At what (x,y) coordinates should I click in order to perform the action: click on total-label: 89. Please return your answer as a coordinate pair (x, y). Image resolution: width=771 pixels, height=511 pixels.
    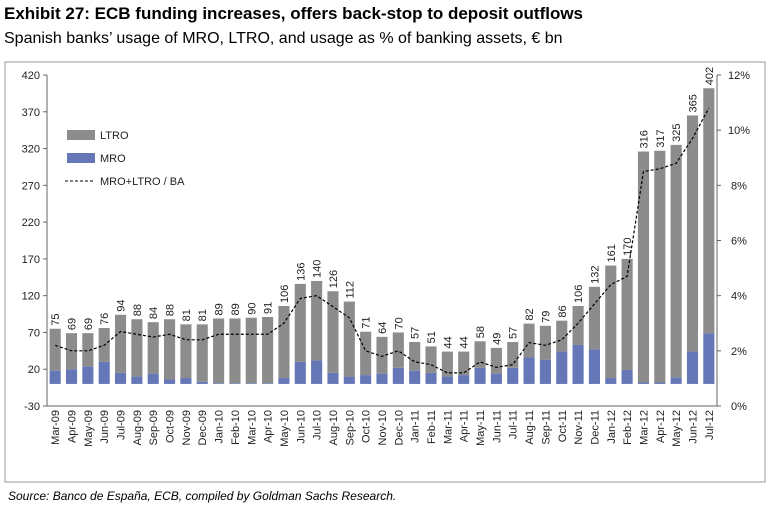
    Looking at the image, I should click on (236, 309).